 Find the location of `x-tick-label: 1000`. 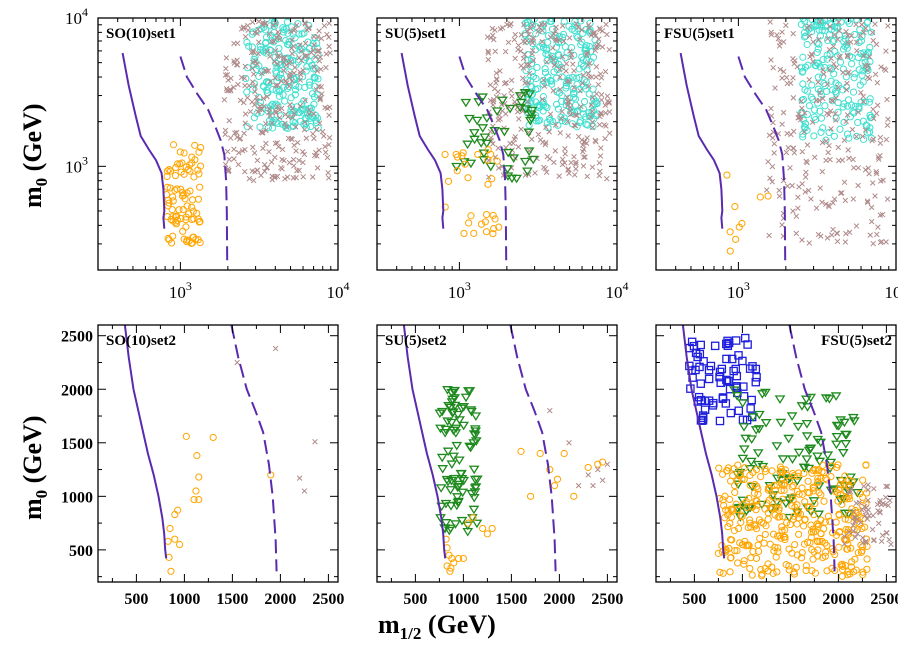

x-tick-label: 1000 is located at coordinates (742, 599).